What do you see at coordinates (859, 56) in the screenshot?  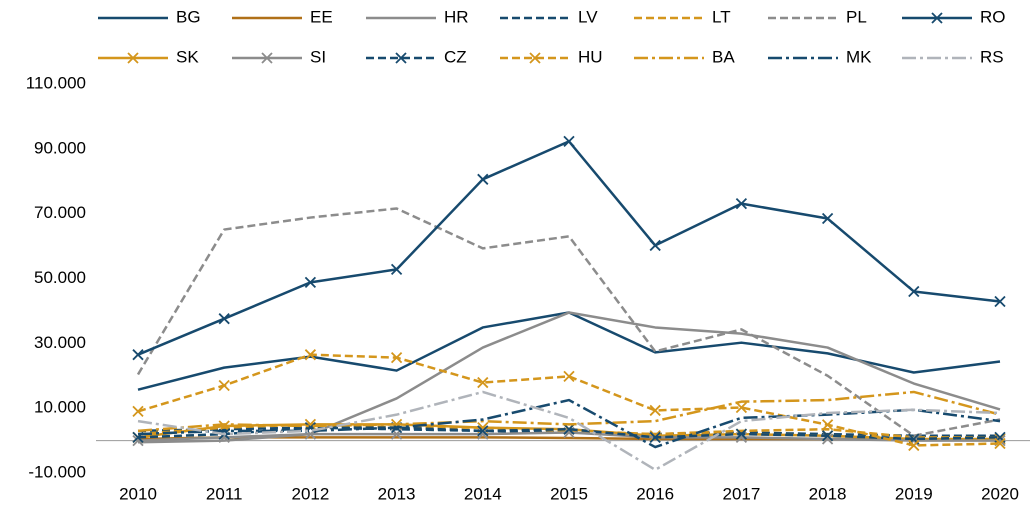 I see `legend-label: MK` at bounding box center [859, 56].